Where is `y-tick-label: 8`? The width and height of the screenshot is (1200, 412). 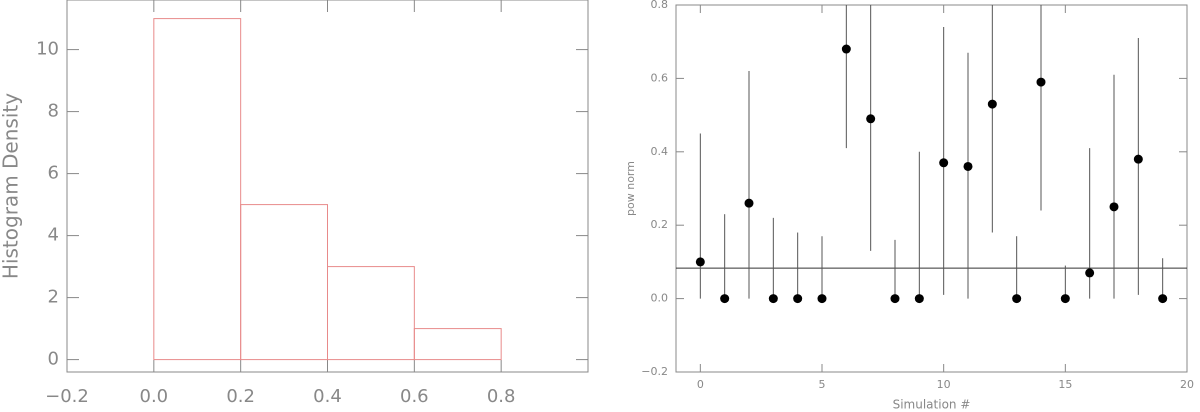
y-tick-label: 8 is located at coordinates (53, 111).